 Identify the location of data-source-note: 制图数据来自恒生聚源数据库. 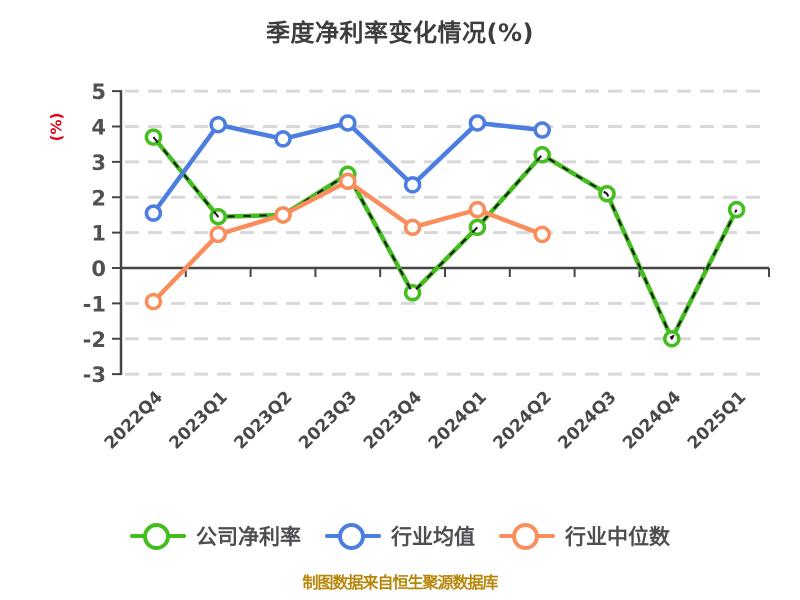
(400, 582).